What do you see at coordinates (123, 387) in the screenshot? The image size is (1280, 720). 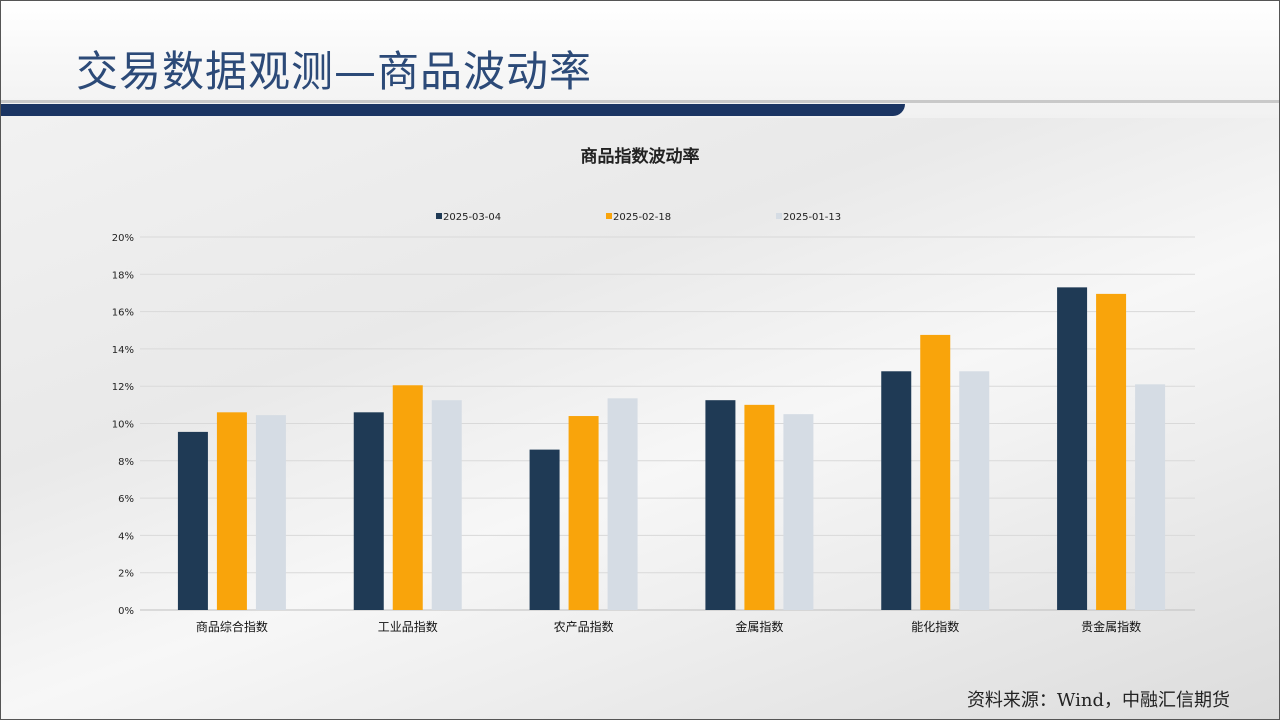 I see `y-tick-label: 12%` at bounding box center [123, 387].